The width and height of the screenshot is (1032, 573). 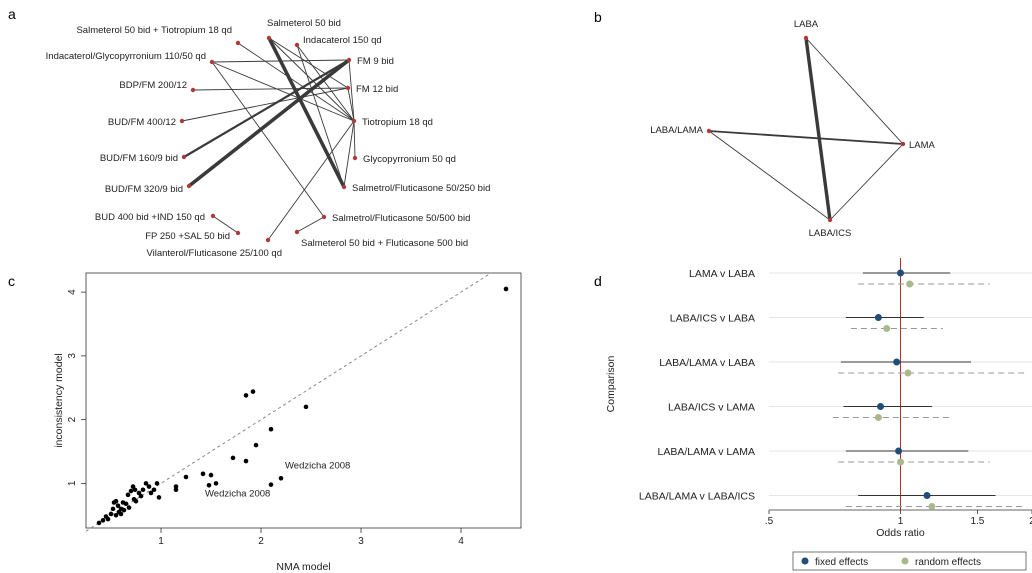 I want to click on y-tick-label: 3, so click(x=72, y=356).